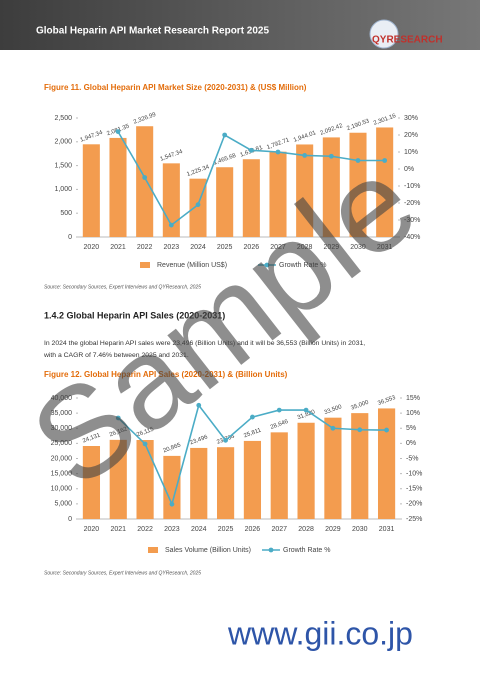 This screenshot has height=679, width=480. Describe the element at coordinates (280, 425) in the screenshot. I see `value-label: 28,646` at that location.